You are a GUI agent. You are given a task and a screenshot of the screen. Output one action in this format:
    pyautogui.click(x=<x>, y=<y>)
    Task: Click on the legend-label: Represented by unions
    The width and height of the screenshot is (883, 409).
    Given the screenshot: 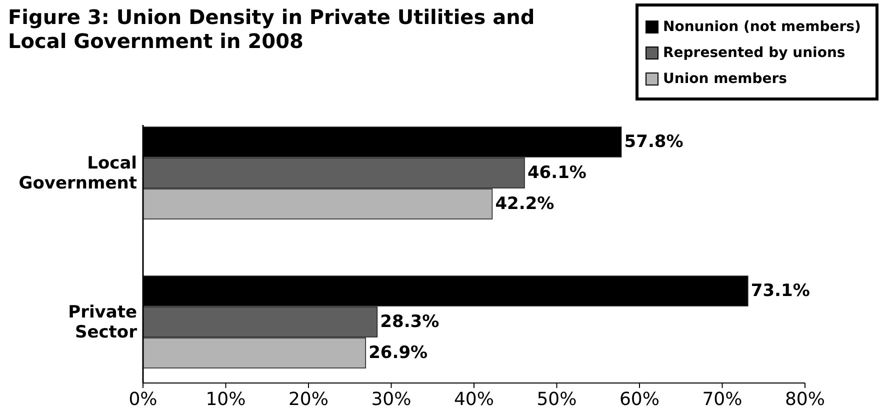 What is the action you would take?
    pyautogui.click(x=754, y=53)
    